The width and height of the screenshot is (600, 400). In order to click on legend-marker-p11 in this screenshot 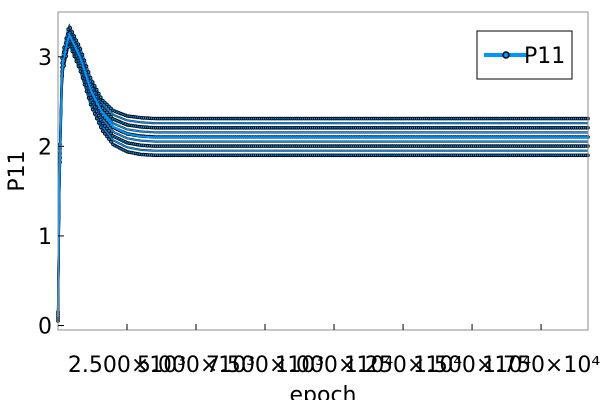, I will do `click(506, 55)`.